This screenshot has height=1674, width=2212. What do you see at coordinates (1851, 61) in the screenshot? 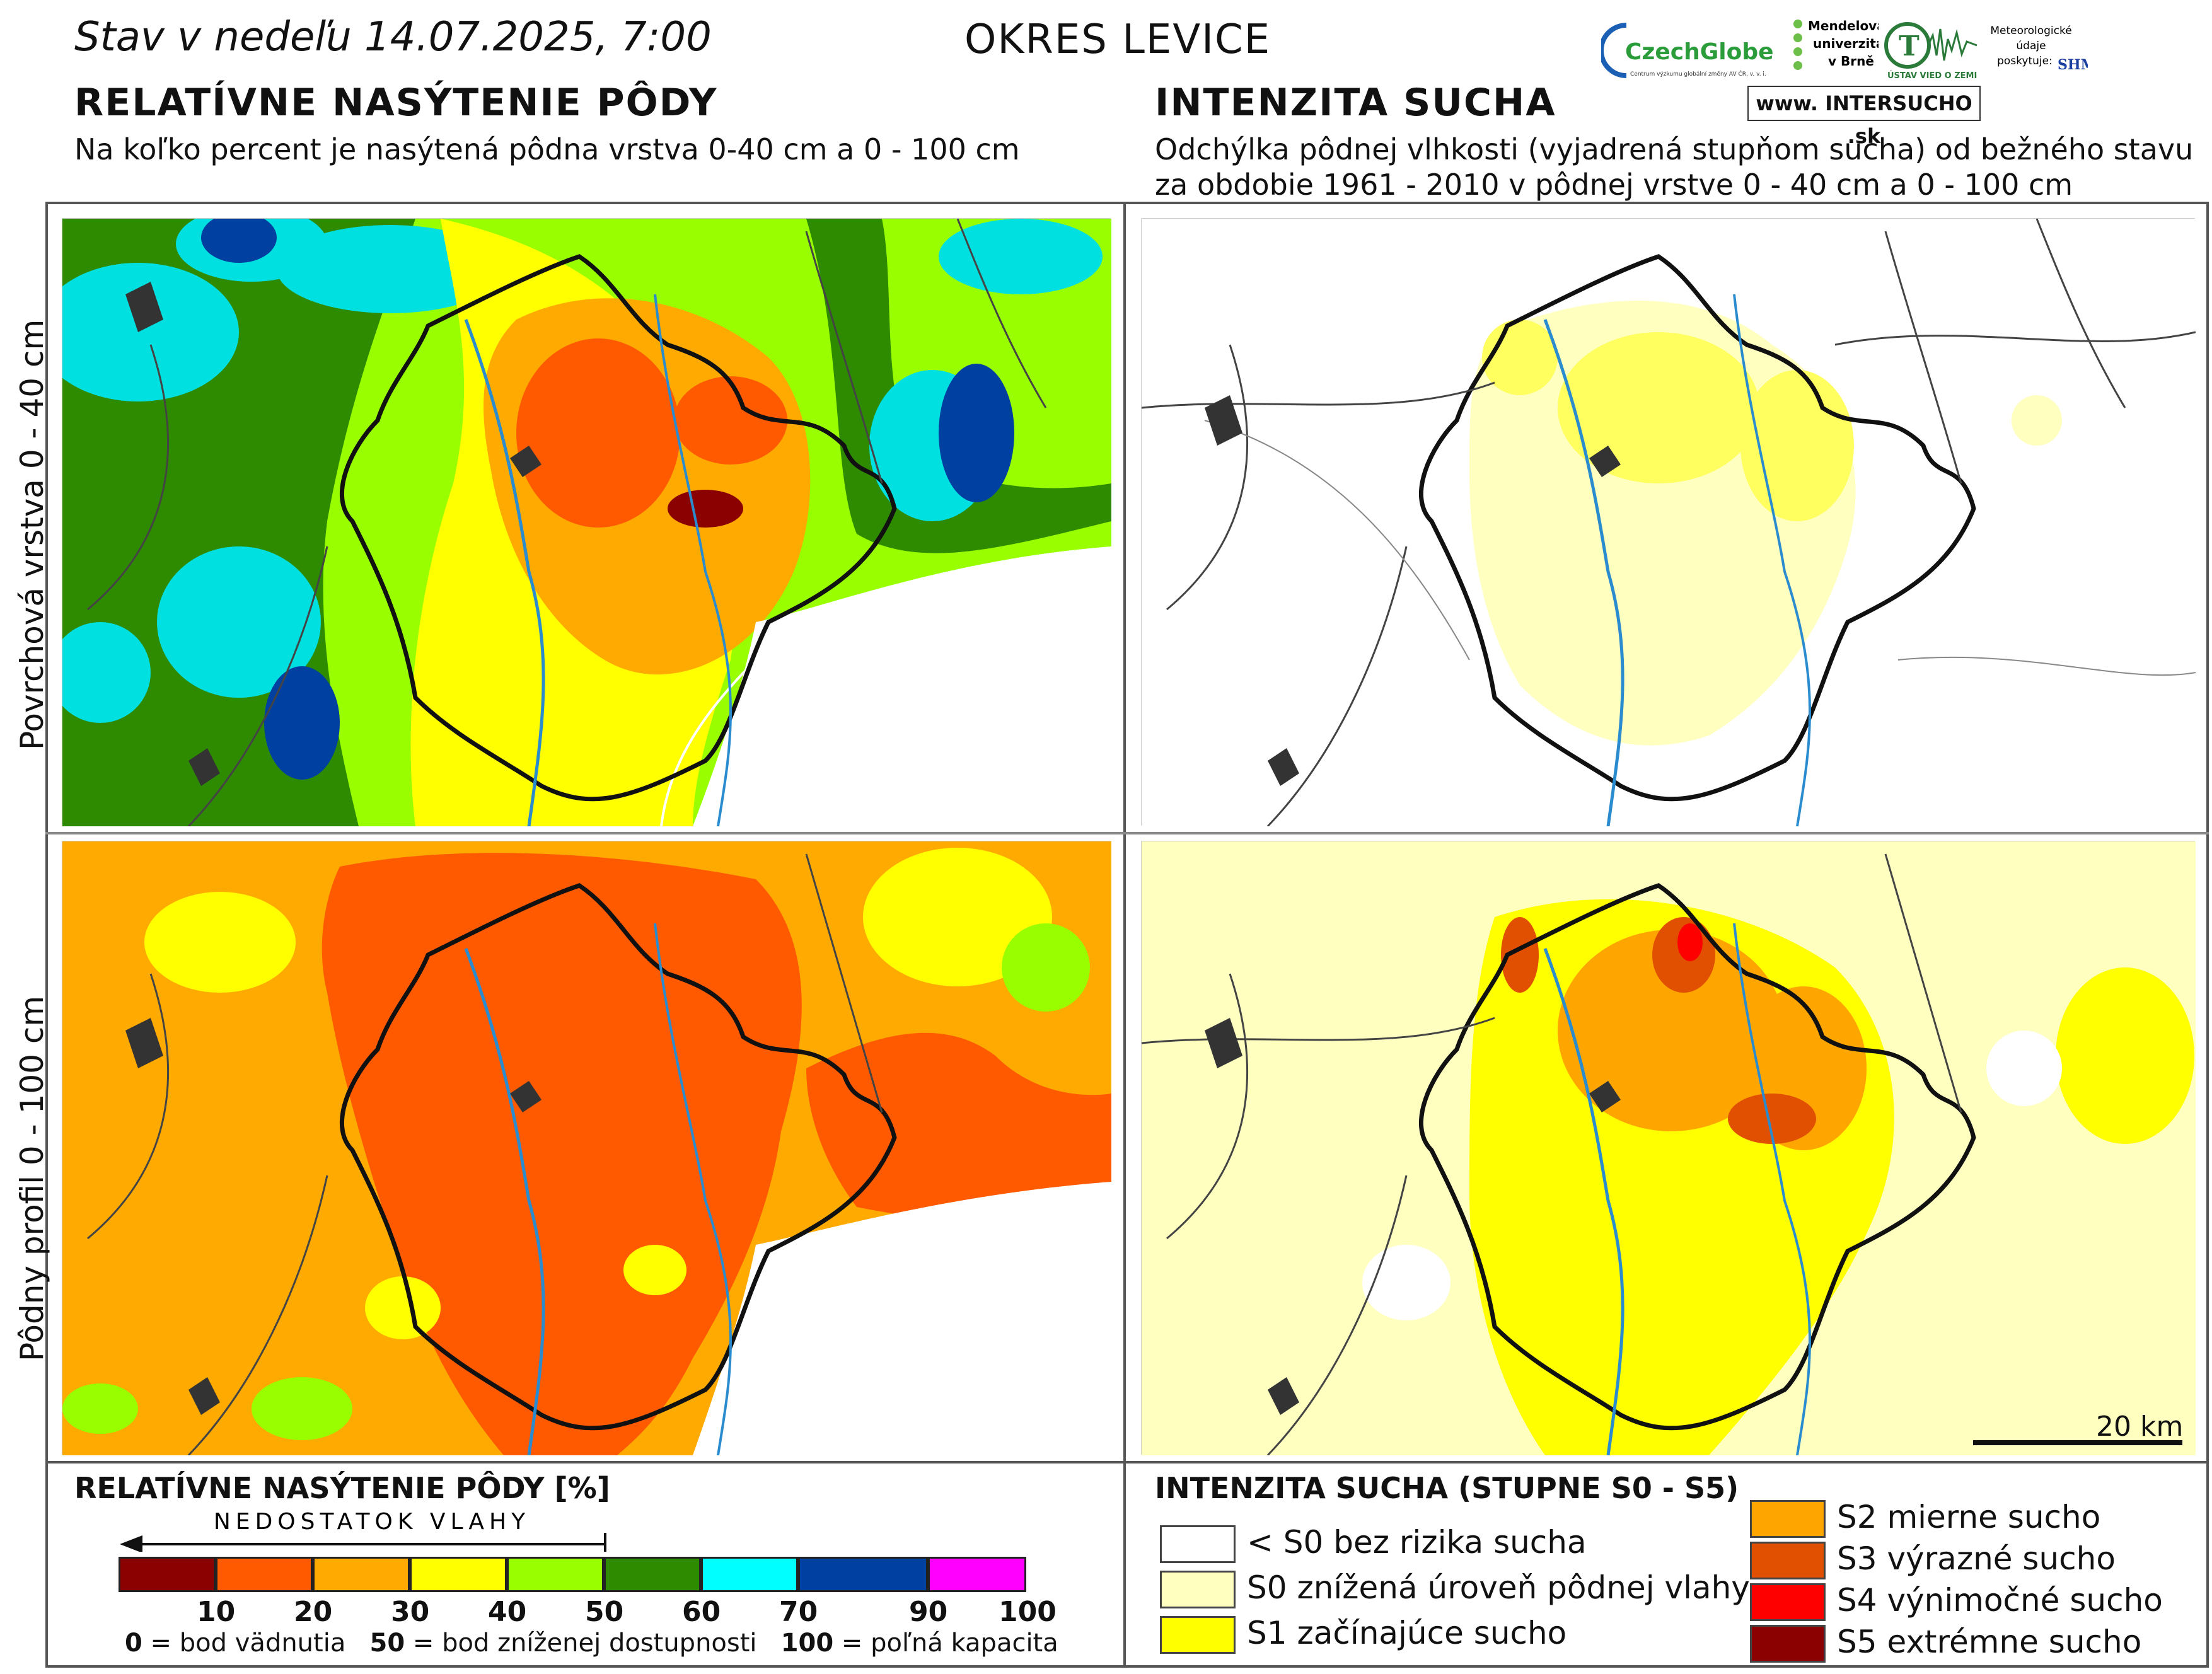
I see `svg-text: v Brně` at bounding box center [1851, 61].